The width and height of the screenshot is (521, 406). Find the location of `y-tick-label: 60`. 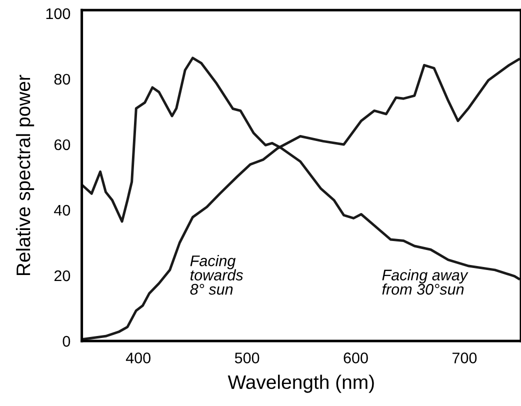

y-tick-label: 60 is located at coordinates (62, 144).